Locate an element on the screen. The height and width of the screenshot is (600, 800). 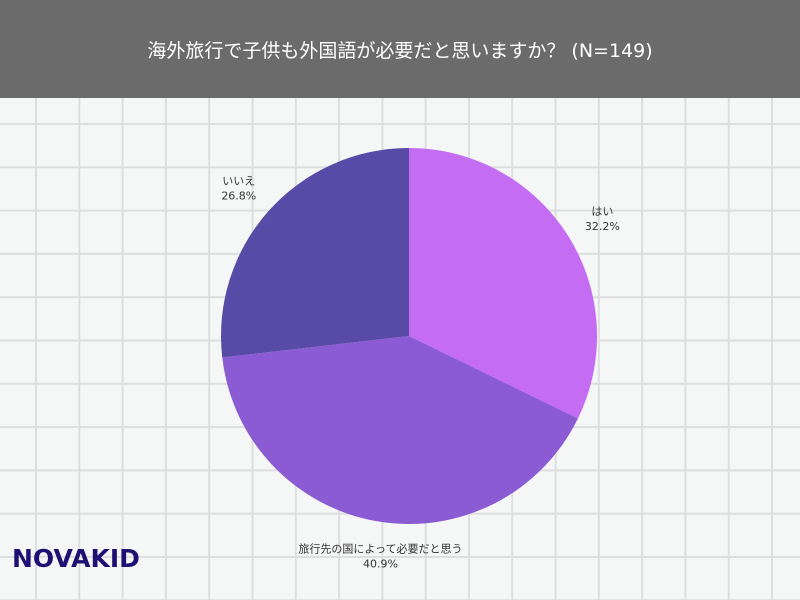
slice-category-label: はい is located at coordinates (602, 211).